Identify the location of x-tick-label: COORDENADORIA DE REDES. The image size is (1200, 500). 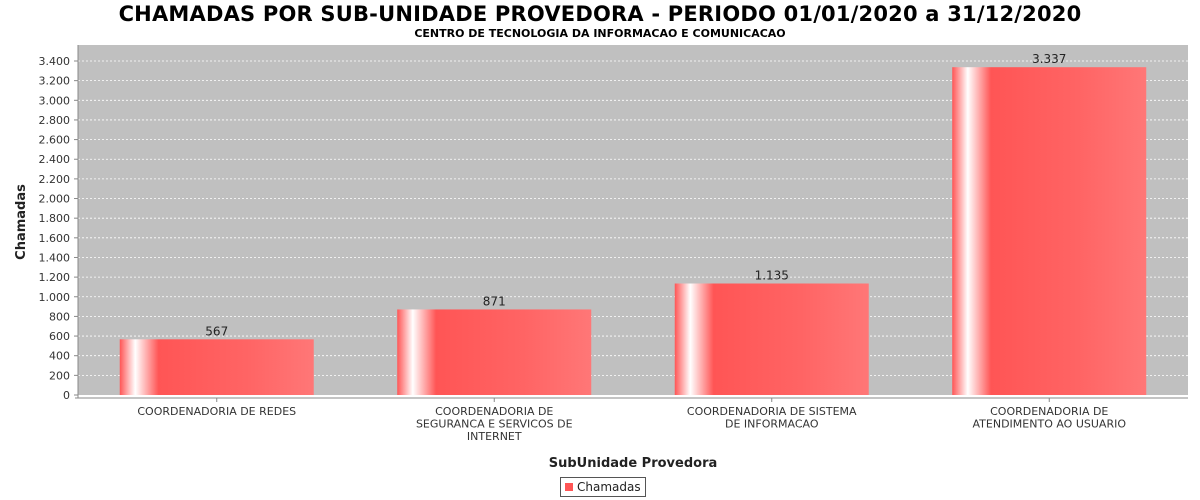
(216, 411).